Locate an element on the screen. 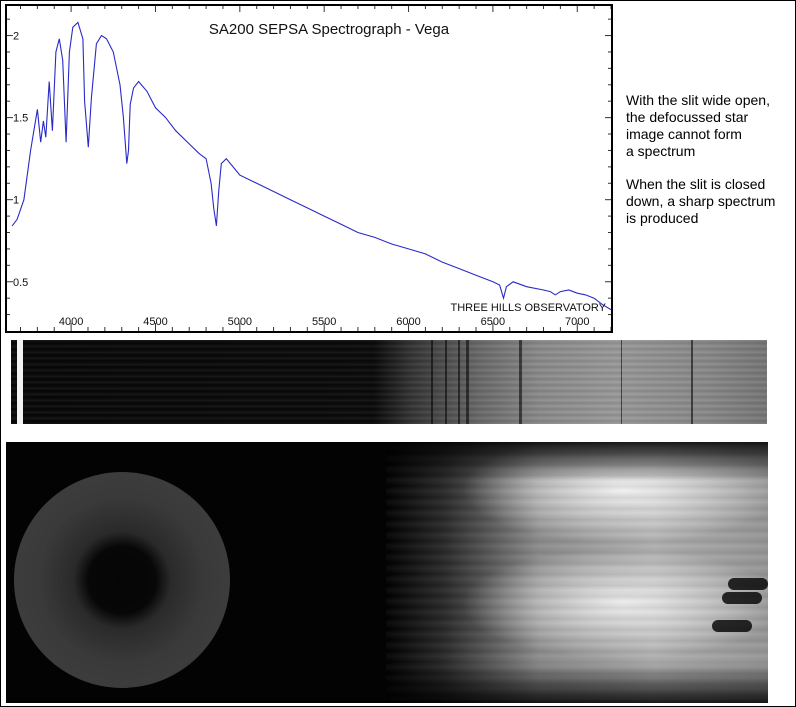 The width and height of the screenshot is (796, 707). chart-watermark: THREE HILLS OBSERVATORY is located at coordinates (529, 308).